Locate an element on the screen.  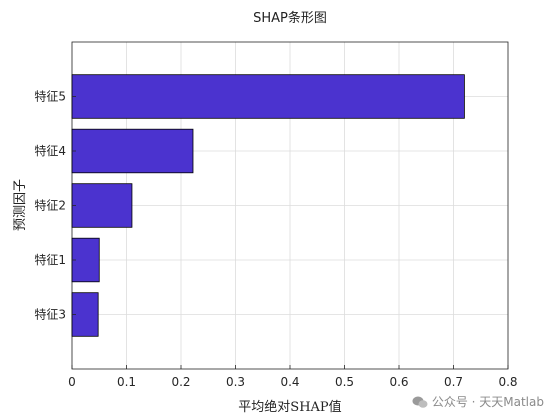
x-tick-label: 0.6 is located at coordinates (398, 382).